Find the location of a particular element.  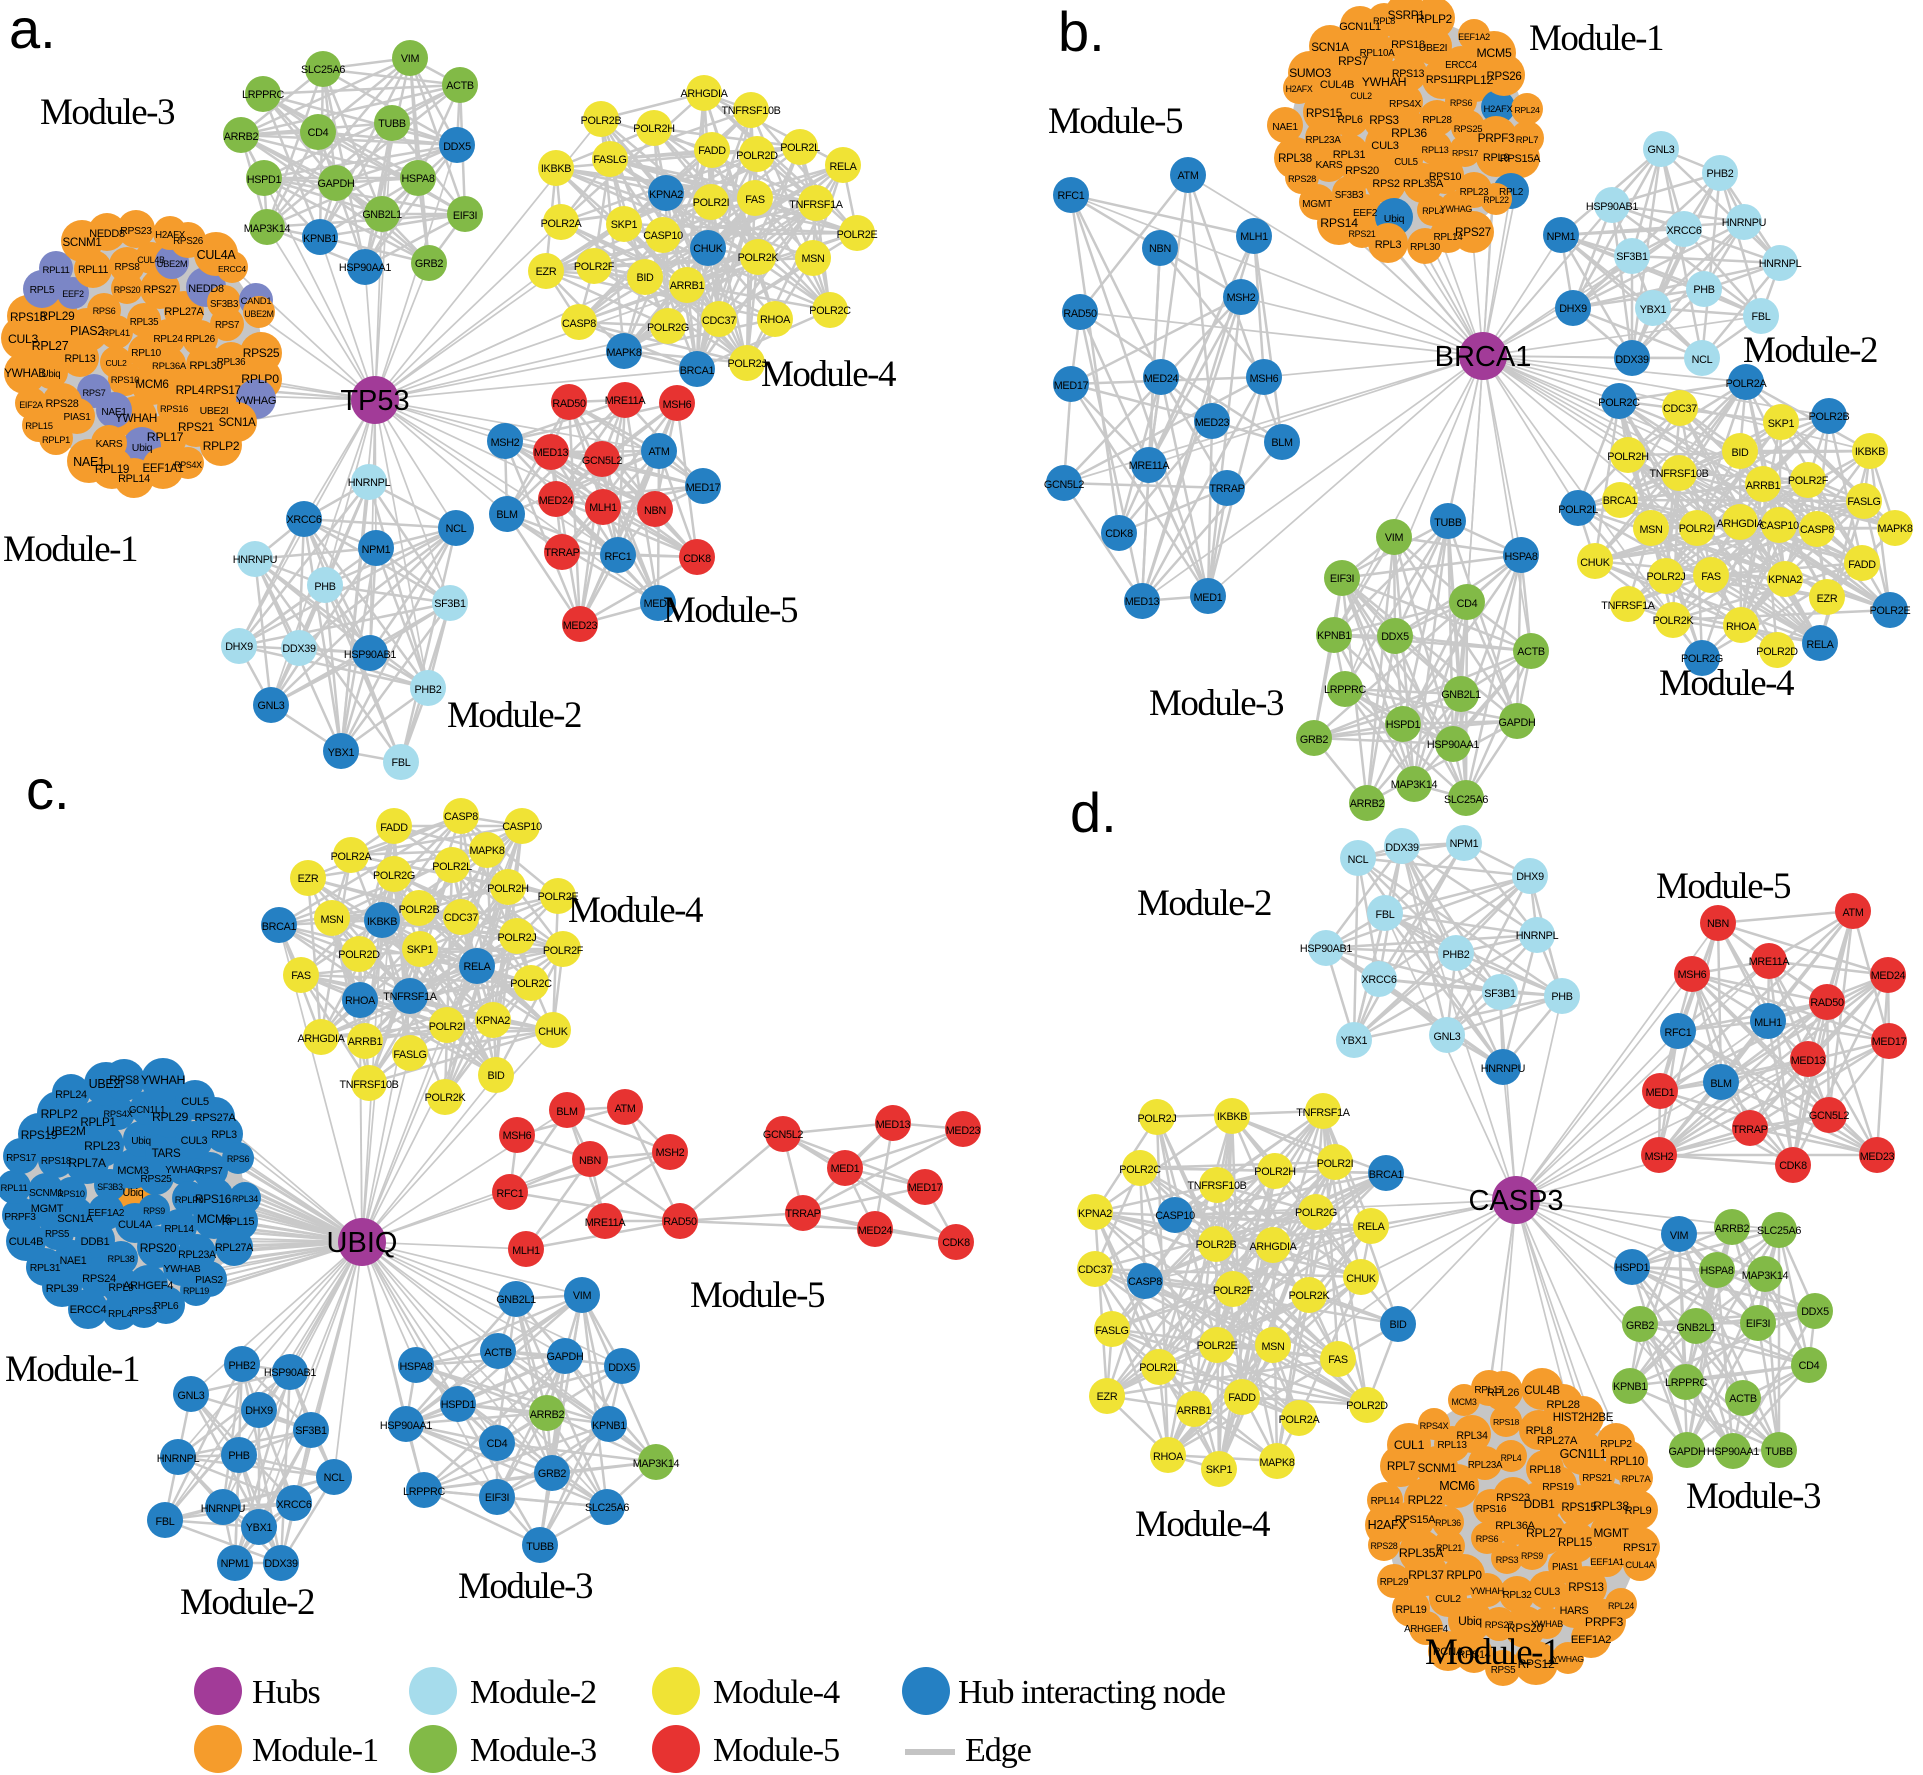

svg-text: RPS4X is located at coordinates (188, 465).